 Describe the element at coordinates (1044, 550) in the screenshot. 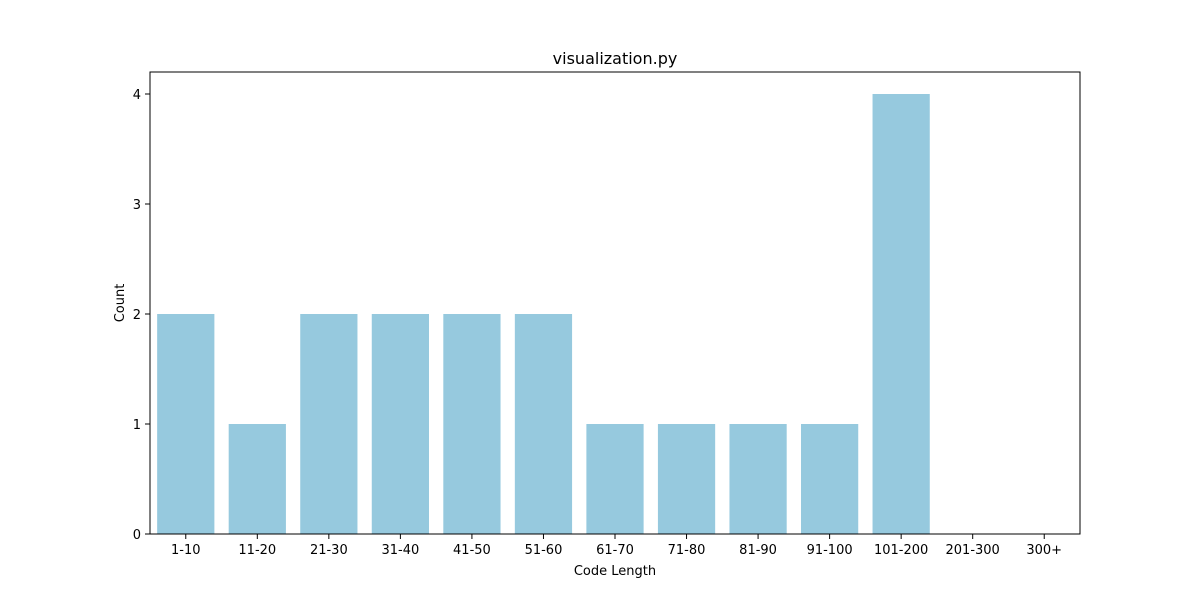

I see `x-tick-label: 300+` at that location.